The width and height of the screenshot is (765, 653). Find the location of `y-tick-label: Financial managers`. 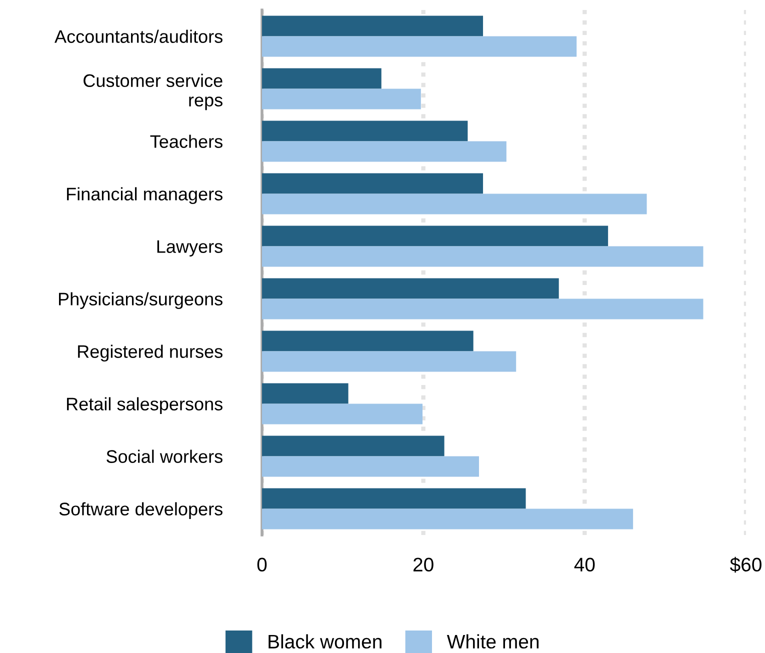

y-tick-label: Financial managers is located at coordinates (144, 195).